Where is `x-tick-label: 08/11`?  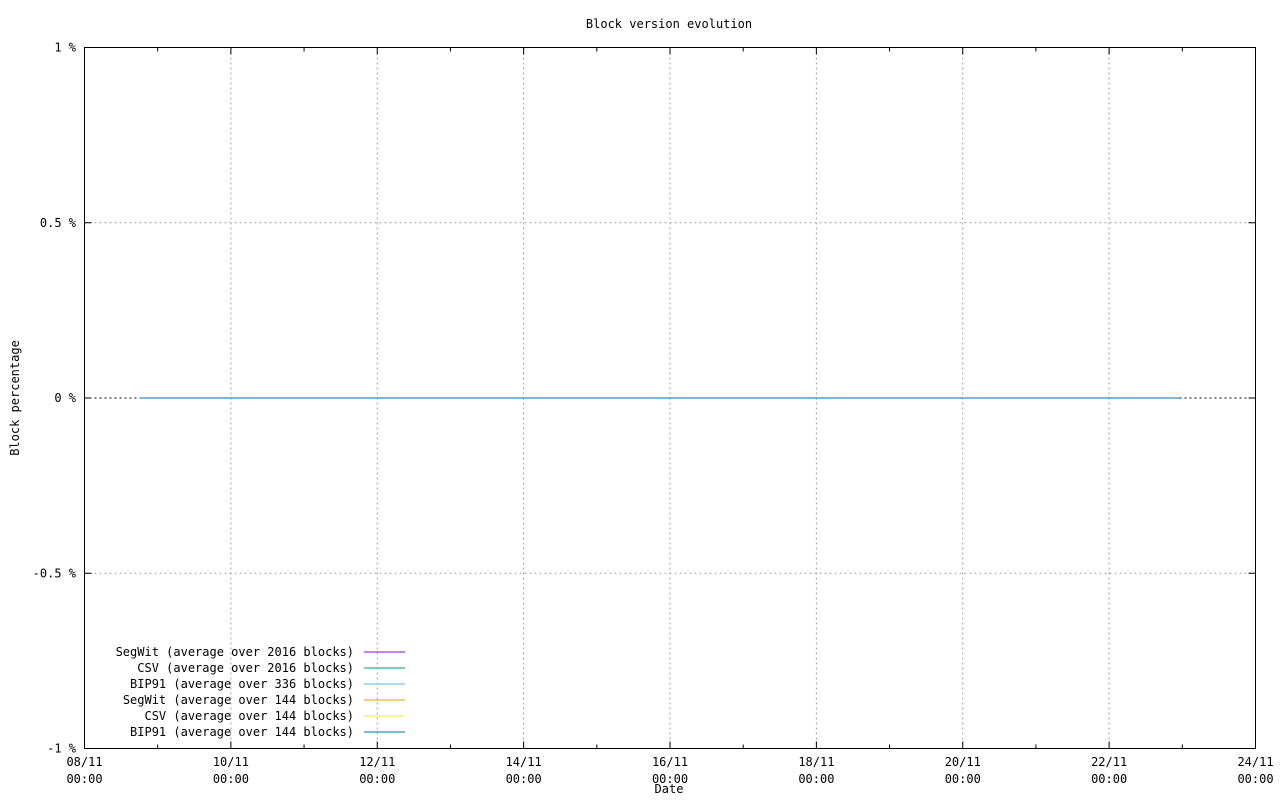
x-tick-label: 08/11 is located at coordinates (84, 762).